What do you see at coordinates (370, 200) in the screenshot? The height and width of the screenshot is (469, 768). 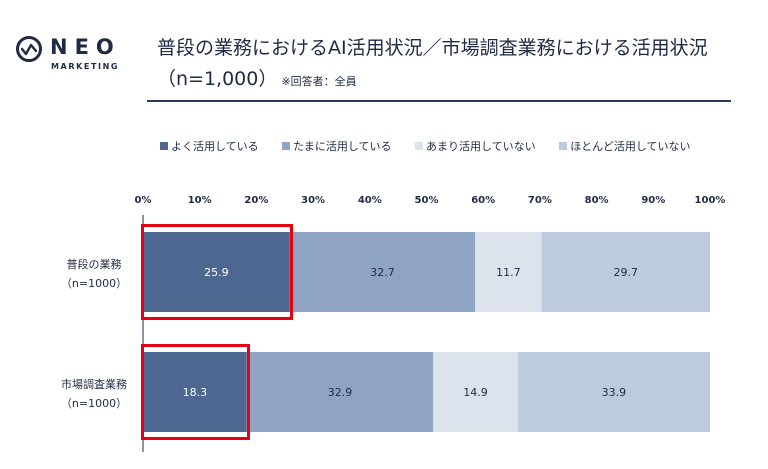 I see `x-tick-label: 40%` at bounding box center [370, 200].